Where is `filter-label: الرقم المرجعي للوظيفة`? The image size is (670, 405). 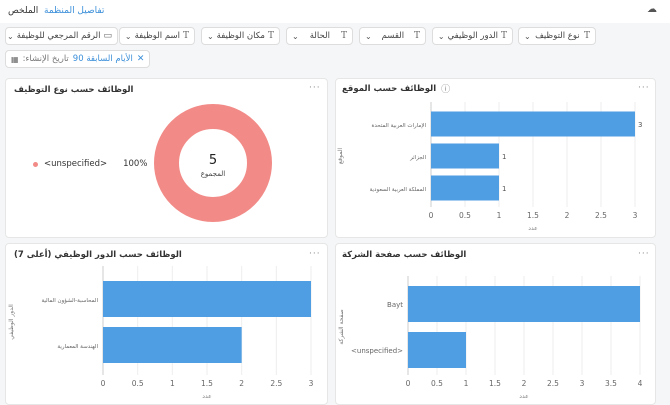
filter-label: الرقم المرجعي للوظيفة is located at coordinates (58, 36).